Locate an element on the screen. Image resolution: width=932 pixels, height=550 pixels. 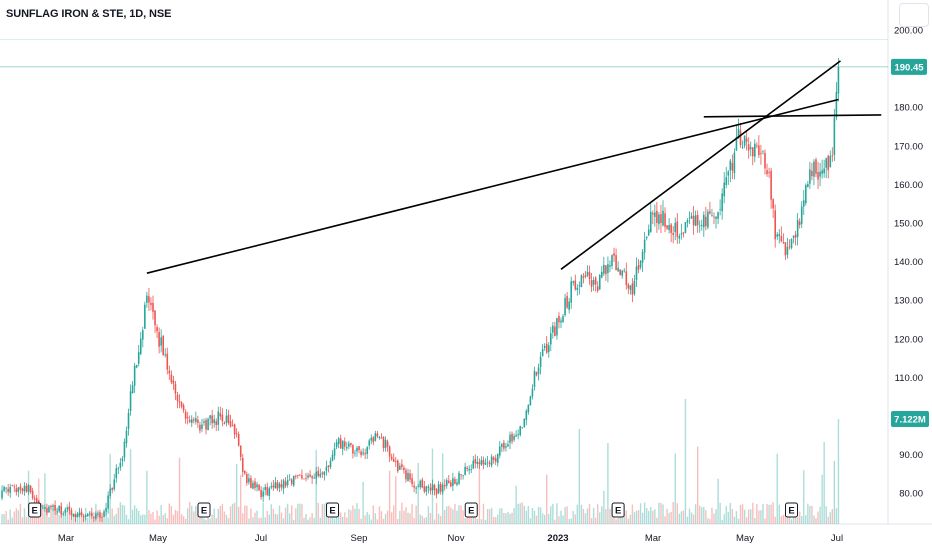
y-tick-label: 170.00 is located at coordinates (908, 146).